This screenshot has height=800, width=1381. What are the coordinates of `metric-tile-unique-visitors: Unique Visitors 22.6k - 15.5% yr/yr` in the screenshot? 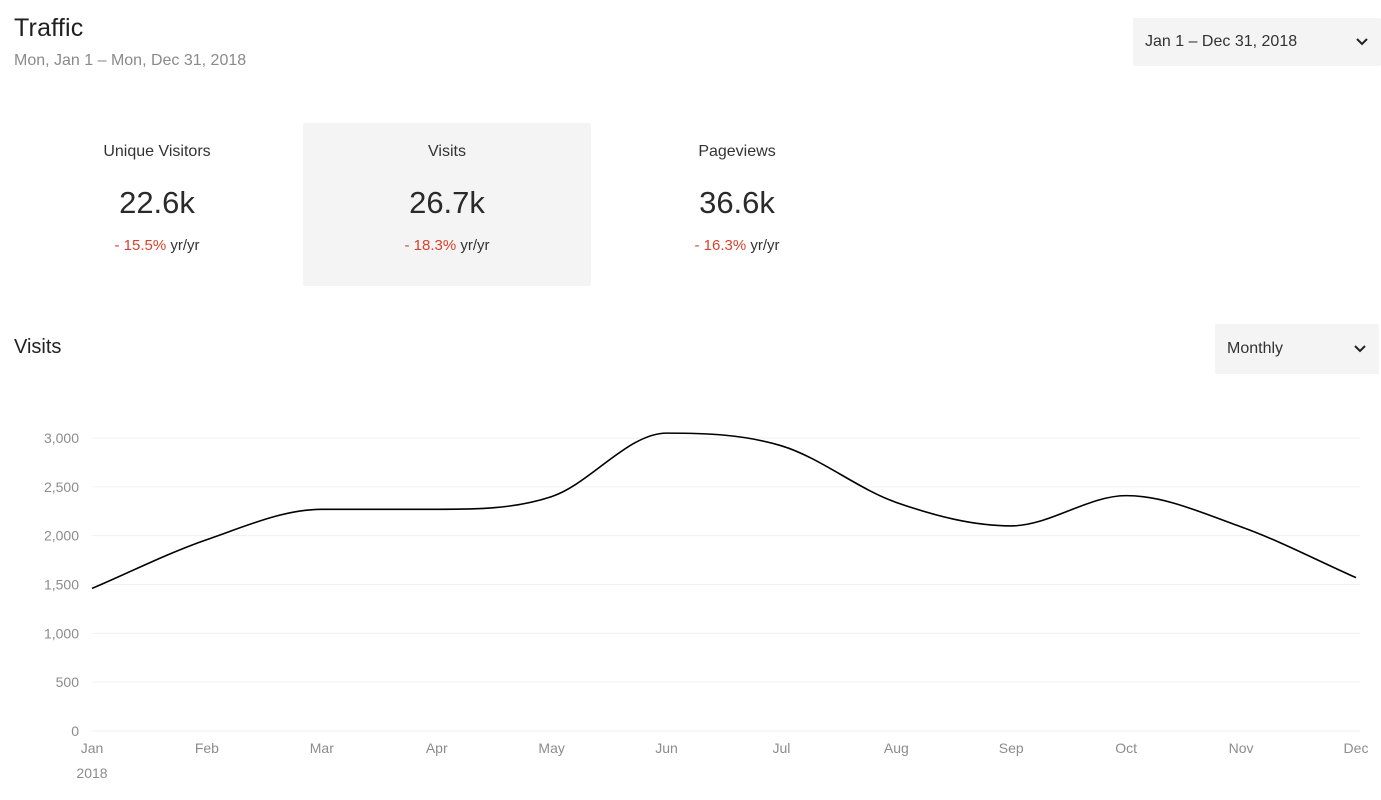 It's located at (157, 204).